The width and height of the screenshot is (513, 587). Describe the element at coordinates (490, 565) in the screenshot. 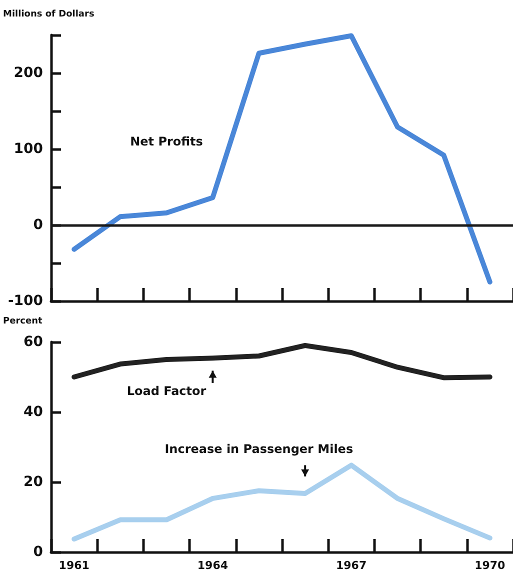

I see `x-tick-label: 1970` at that location.